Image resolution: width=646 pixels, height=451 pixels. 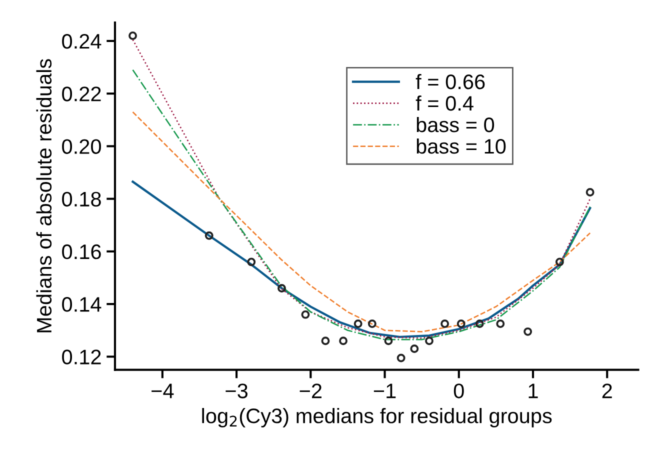 I want to click on x-tick-label: −1, so click(x=385, y=391).